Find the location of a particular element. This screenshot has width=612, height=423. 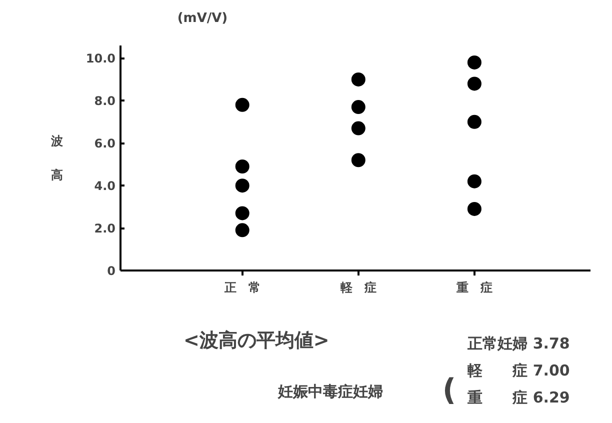

text: 妊娠中毒症妊婦 is located at coordinates (329, 391).